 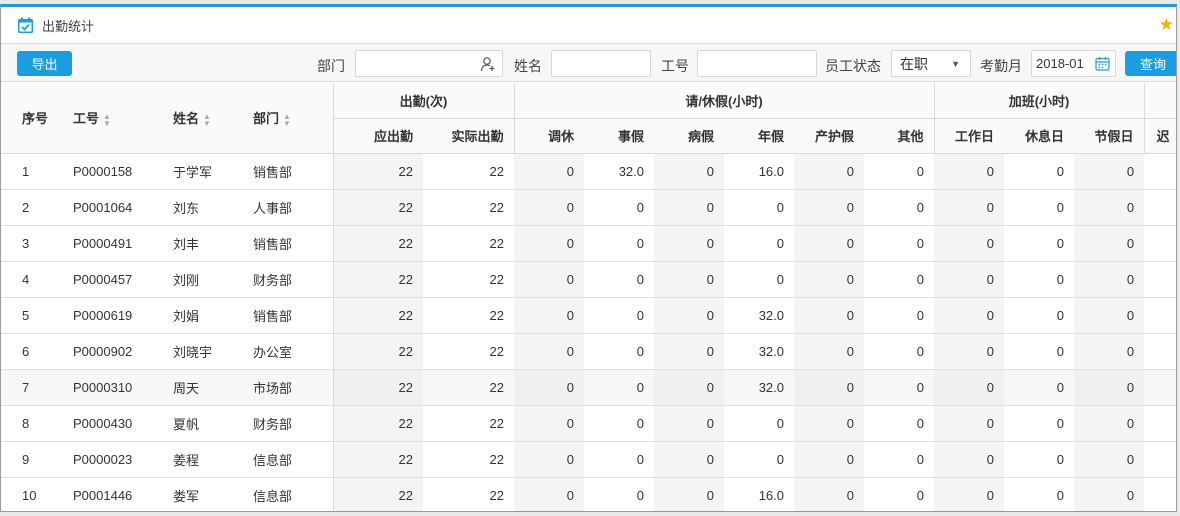 I want to click on filter-toolbar: 导出 部门 姓名 工号 员工状态 在职 ▼ 考勤月 2018-01 查询, so click(x=588, y=63).